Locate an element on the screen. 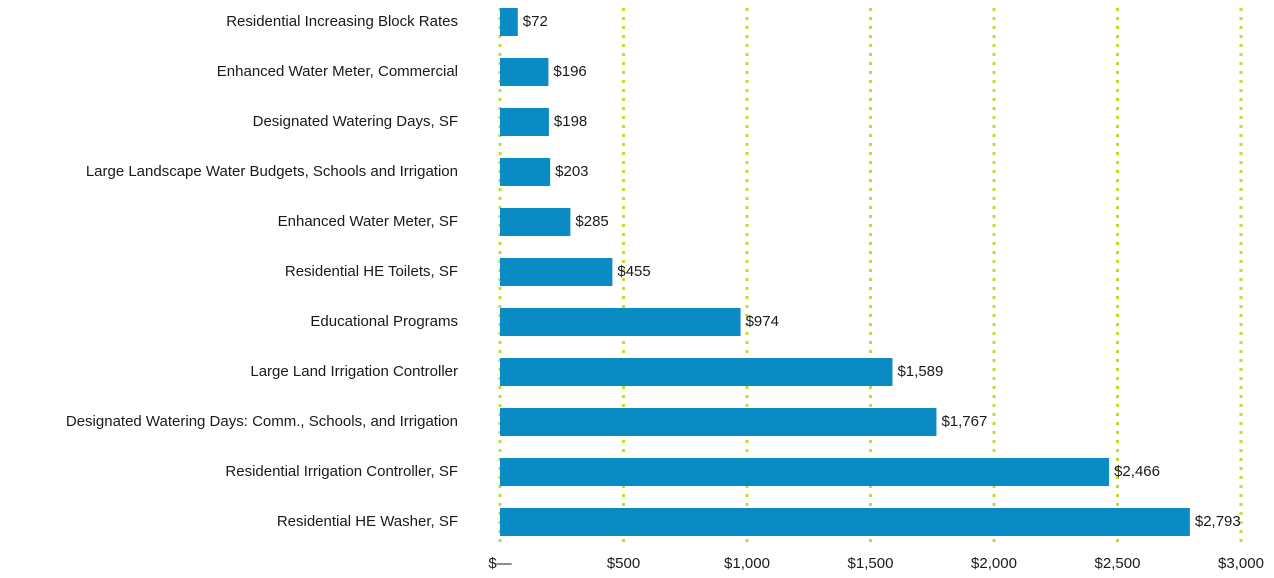  value-label: $2,466 is located at coordinates (1137, 471).